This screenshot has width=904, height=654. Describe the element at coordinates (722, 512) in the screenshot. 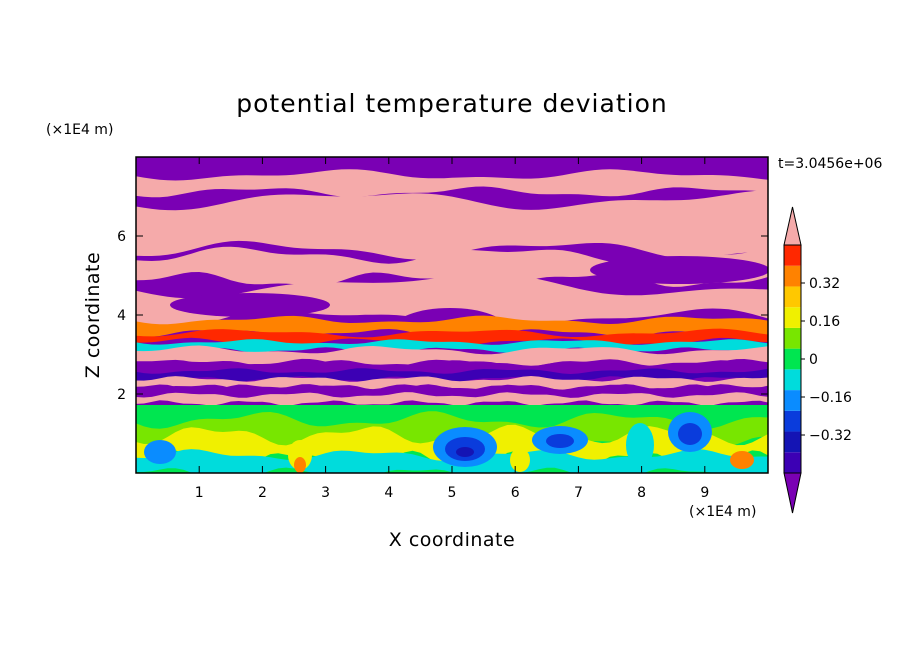

I see `x-unit-label: (×1E4 m)` at that location.